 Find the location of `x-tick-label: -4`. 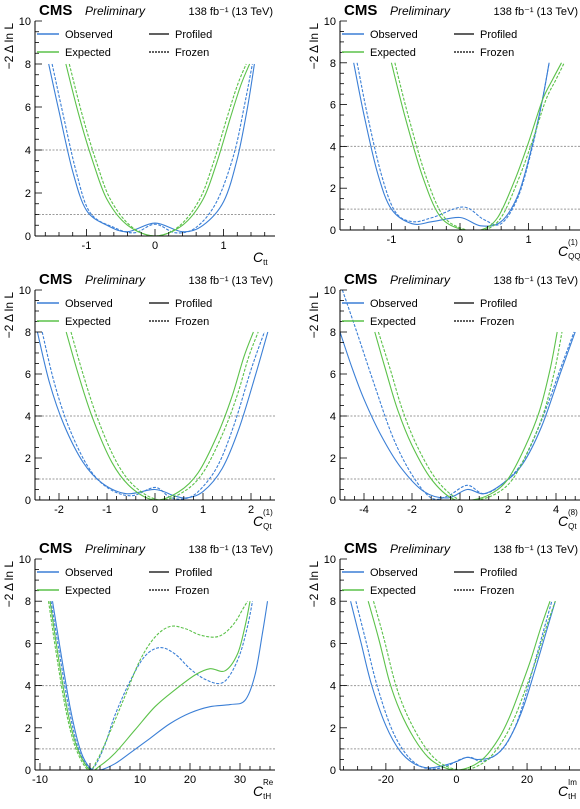

x-tick-label: -4 is located at coordinates (364, 510).